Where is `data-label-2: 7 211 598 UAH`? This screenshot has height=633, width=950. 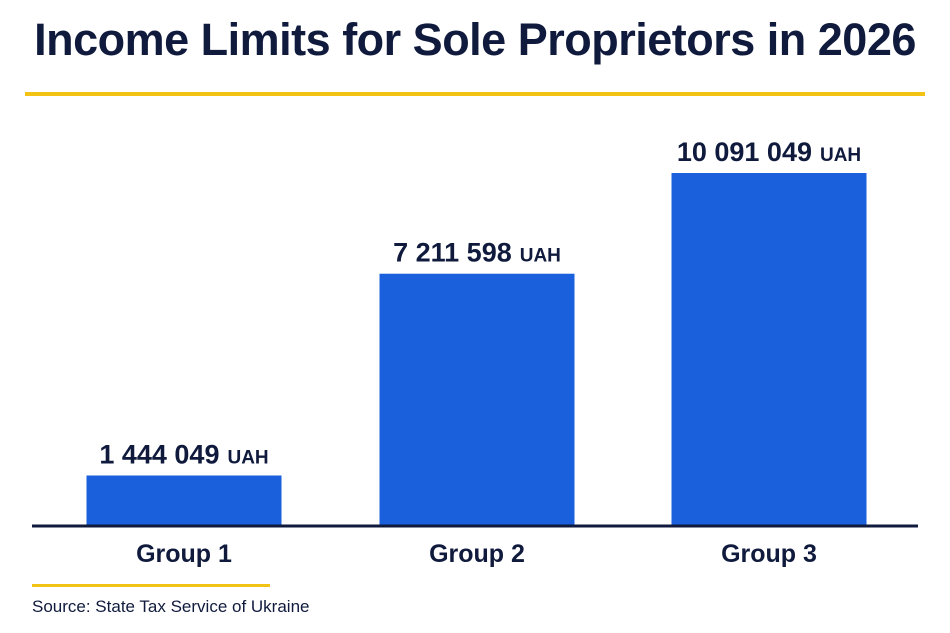 data-label-2: 7 211 598 UAH is located at coordinates (477, 253).